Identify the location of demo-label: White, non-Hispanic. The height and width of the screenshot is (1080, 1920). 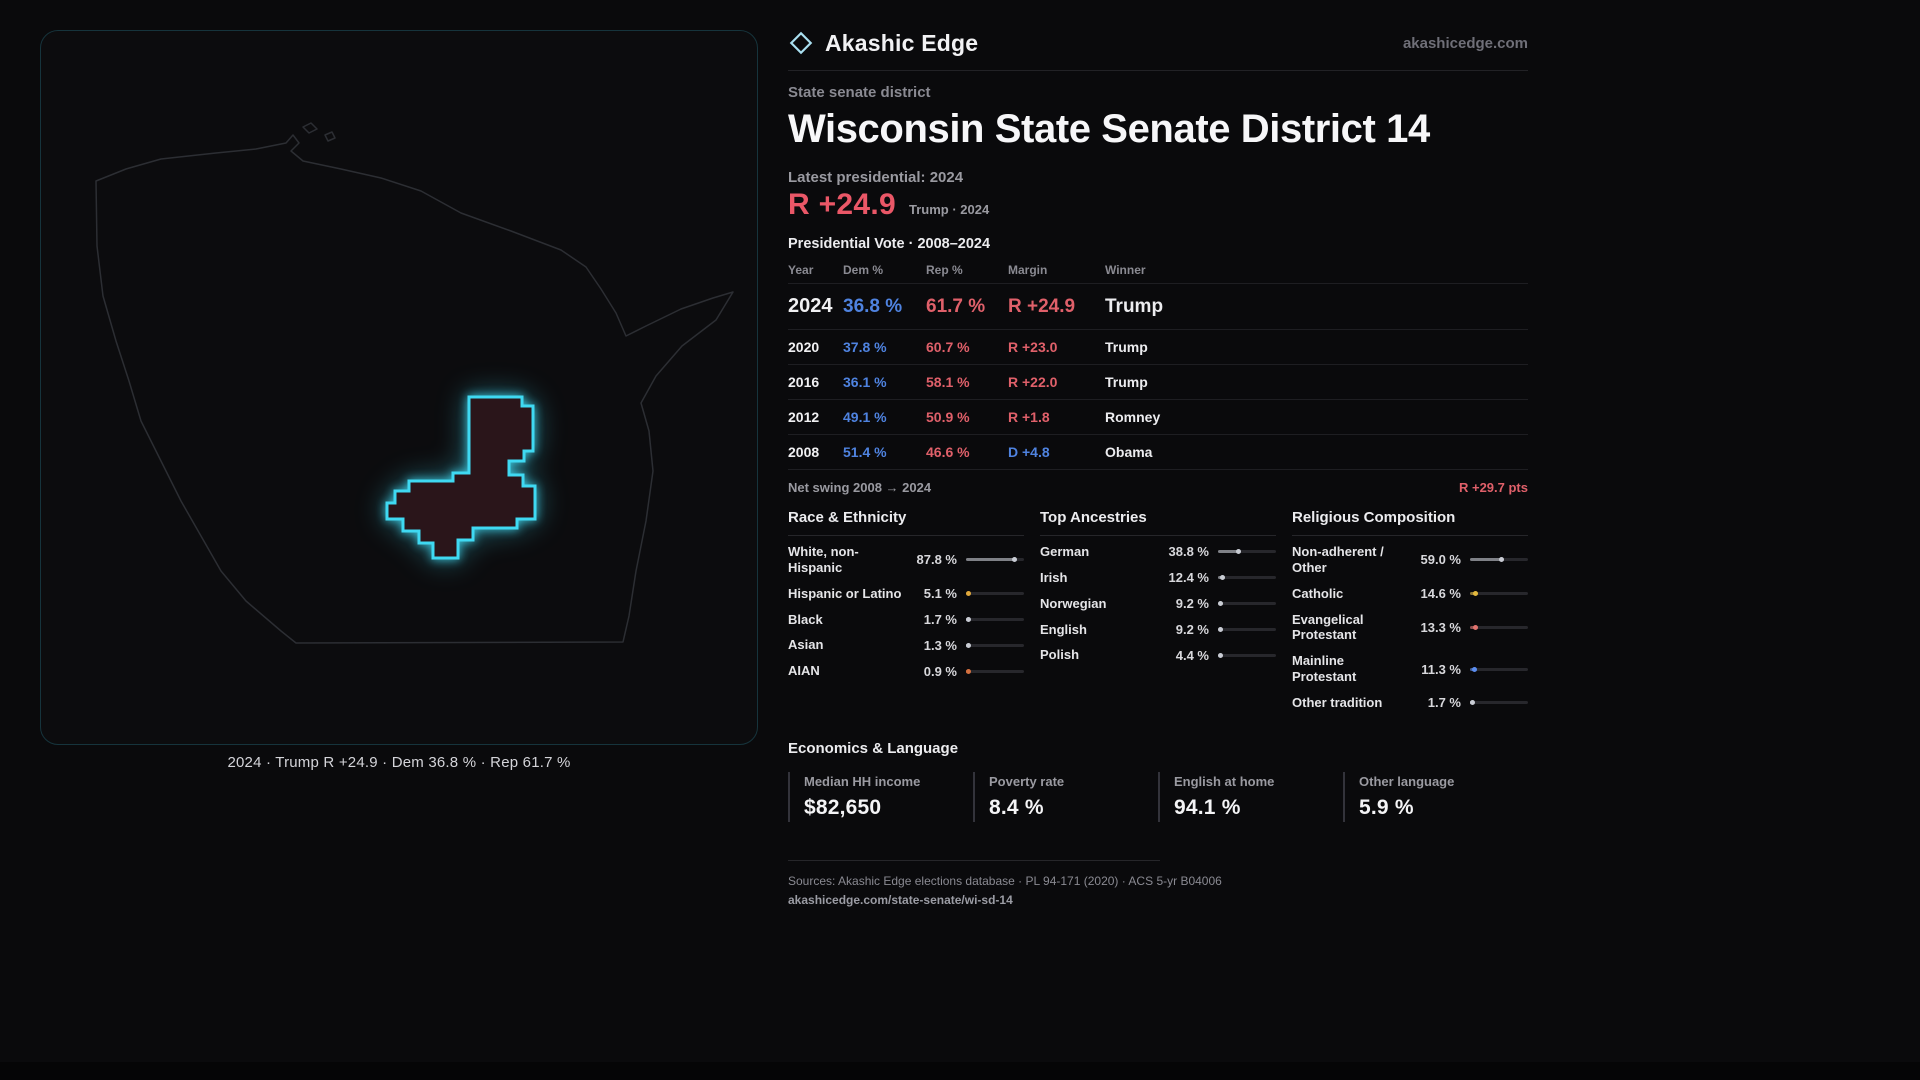
(823, 559).